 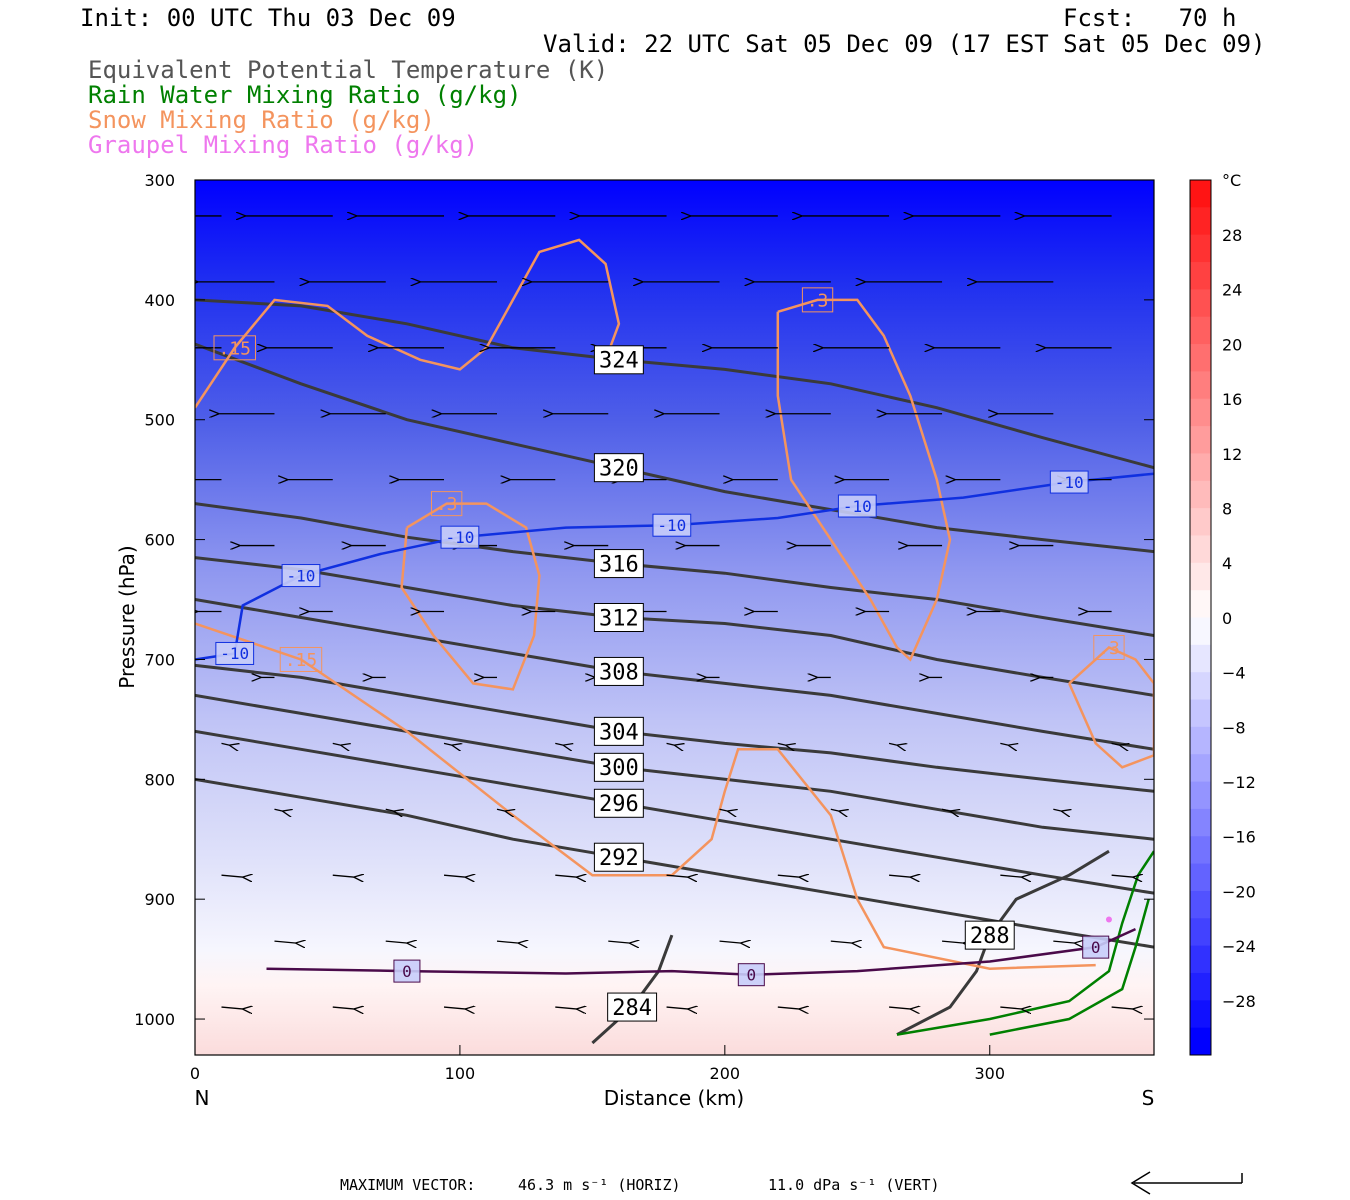 I want to click on x-end-label-south: S, so click(x=1148, y=1098).